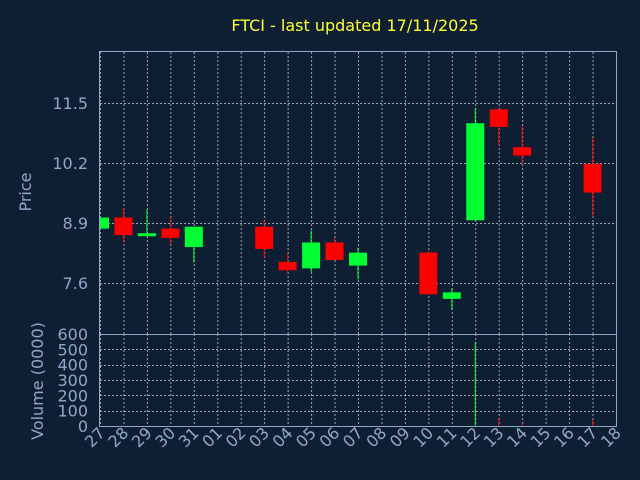 The image size is (640, 480). What do you see at coordinates (83, 426) in the screenshot?
I see `volume-tick-label: 0` at bounding box center [83, 426].